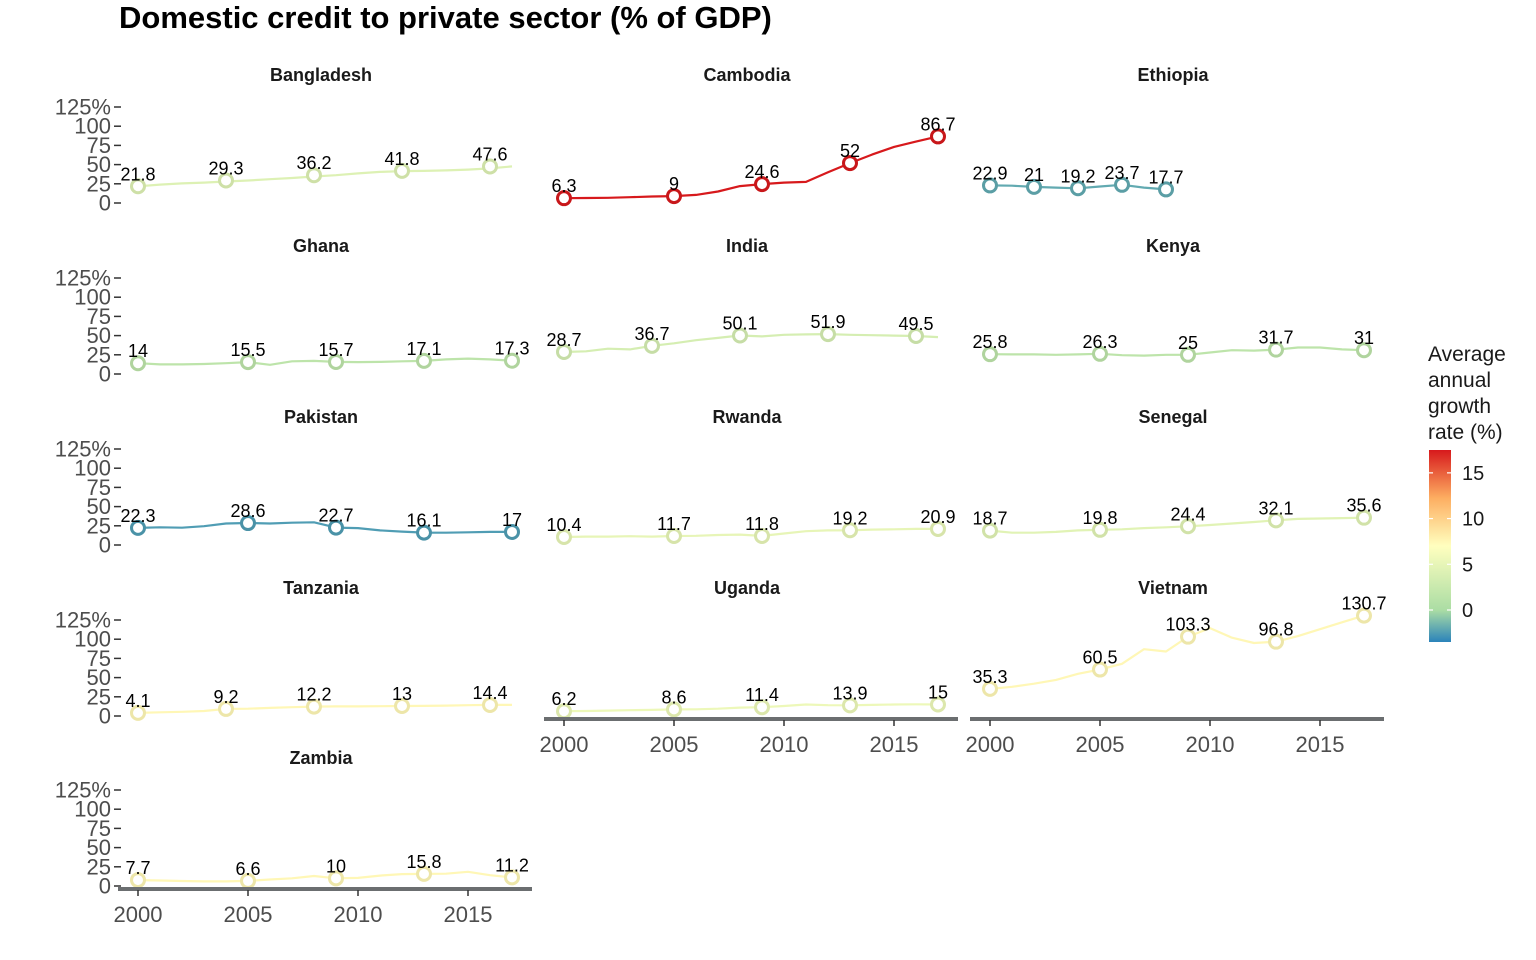 This screenshot has height=960, width=1536. What do you see at coordinates (468, 914) in the screenshot?
I see `x-tick-label: 2015` at bounding box center [468, 914].